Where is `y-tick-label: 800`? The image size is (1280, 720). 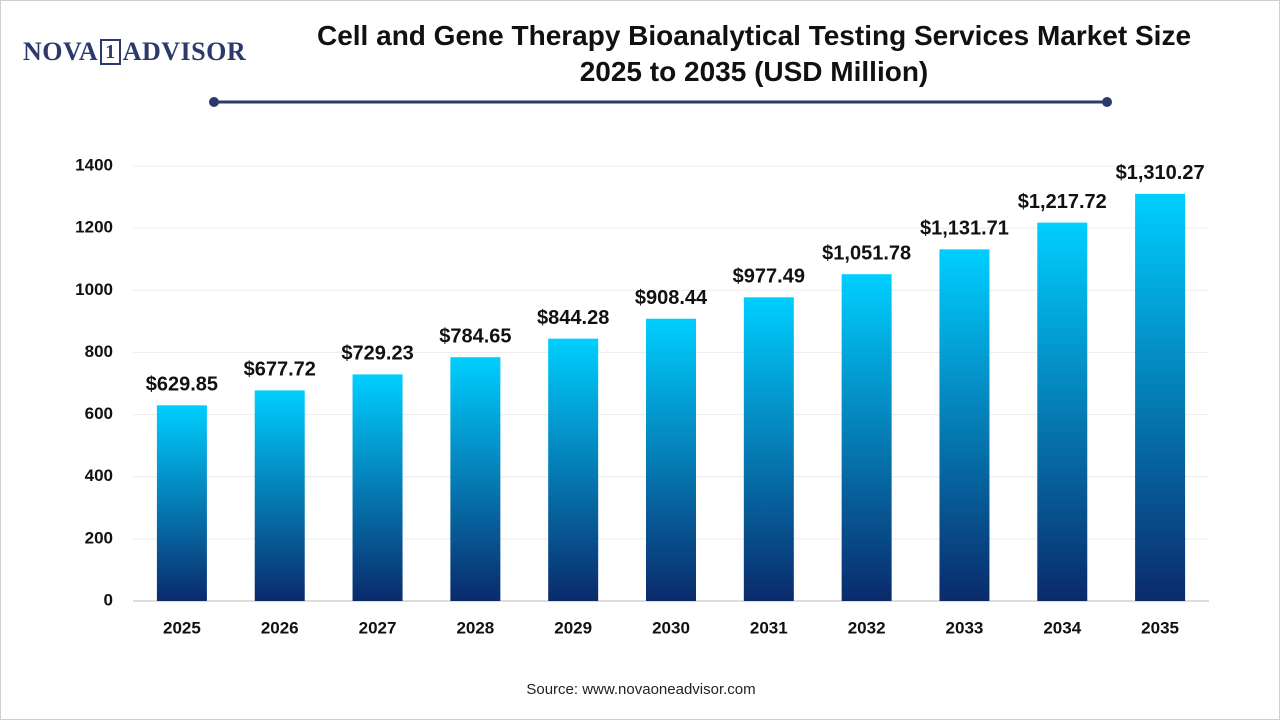 y-tick-label: 800 is located at coordinates (99, 351).